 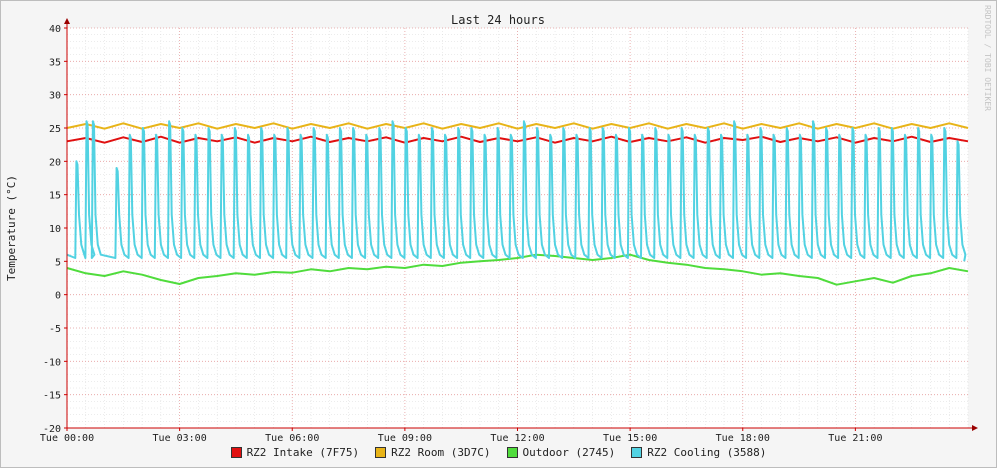 I want to click on y-tick-label: 25, so click(x=55, y=129).